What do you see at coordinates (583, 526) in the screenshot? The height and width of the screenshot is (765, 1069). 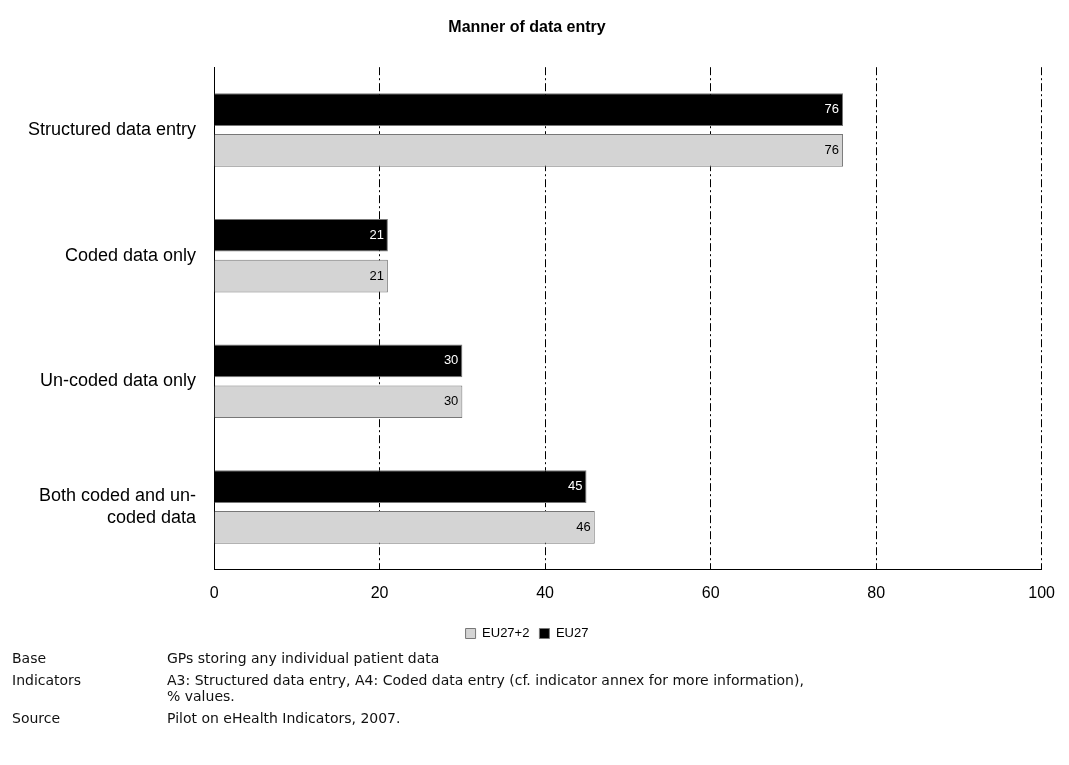 I see `data-label: 46` at bounding box center [583, 526].